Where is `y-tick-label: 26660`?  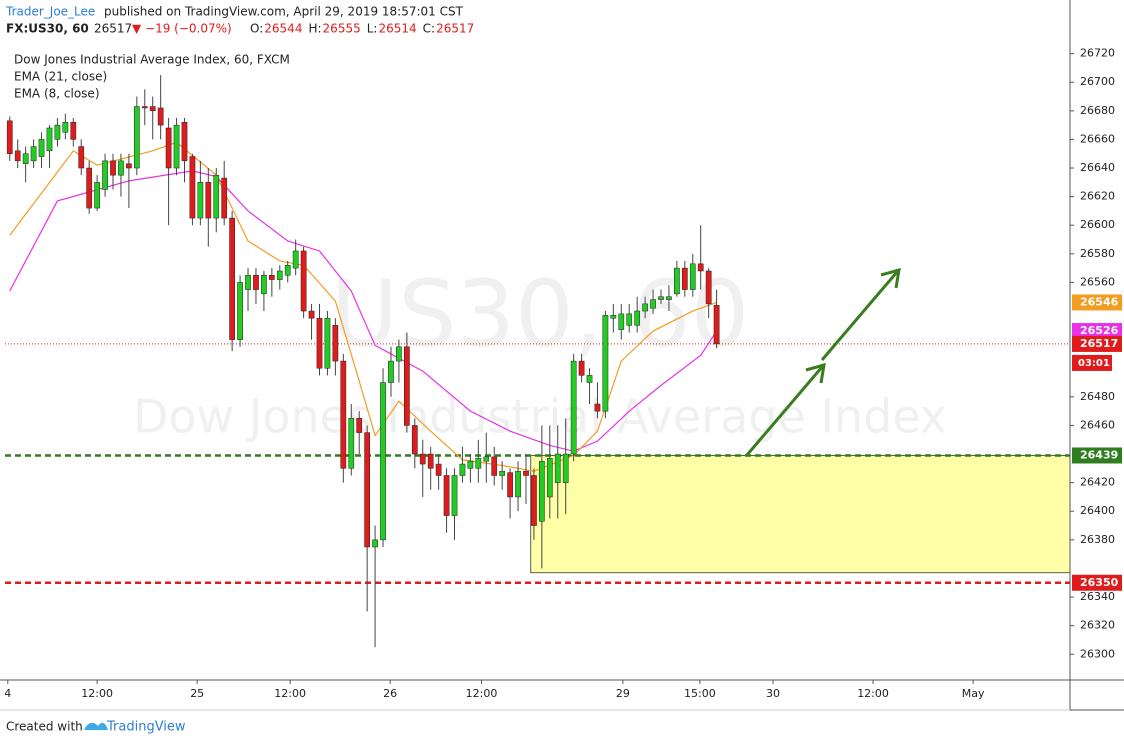
y-tick-label: 26660 is located at coordinates (1097, 138).